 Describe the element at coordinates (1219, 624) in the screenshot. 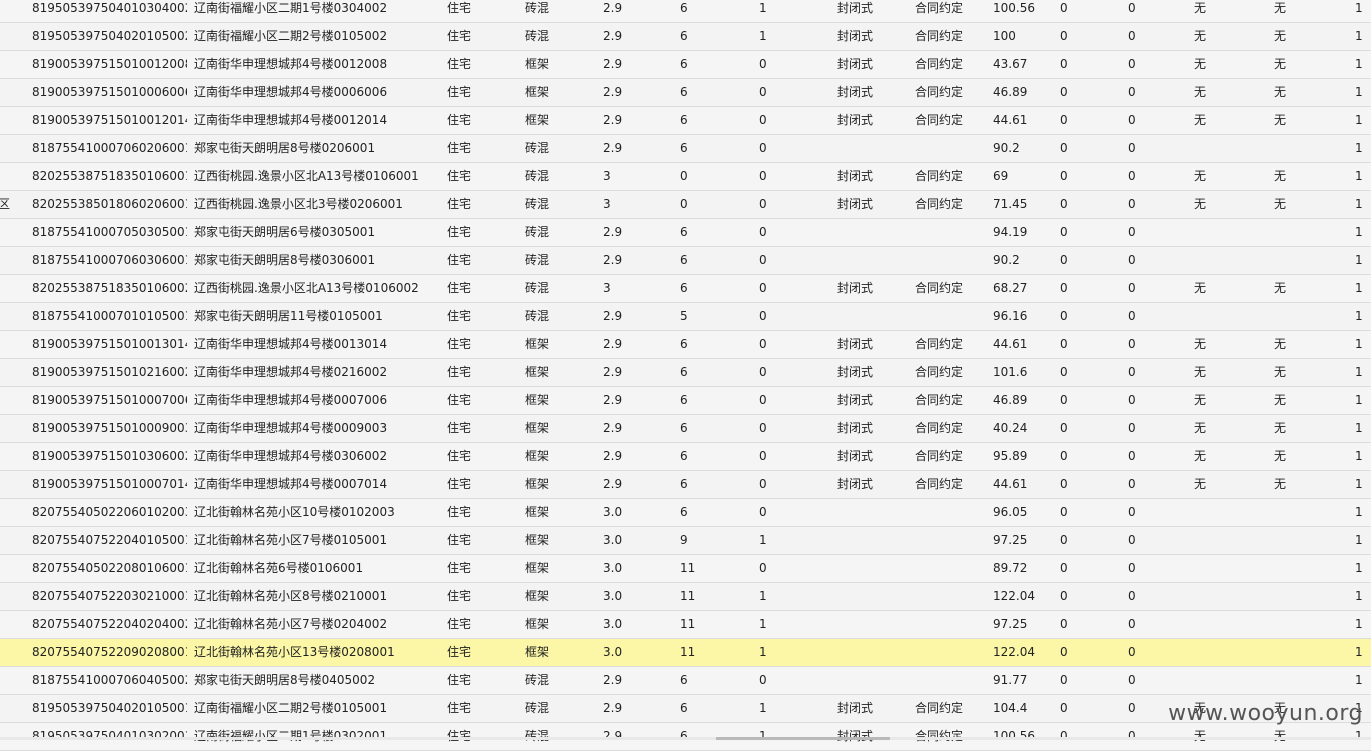

I see `cell-none-a` at that location.